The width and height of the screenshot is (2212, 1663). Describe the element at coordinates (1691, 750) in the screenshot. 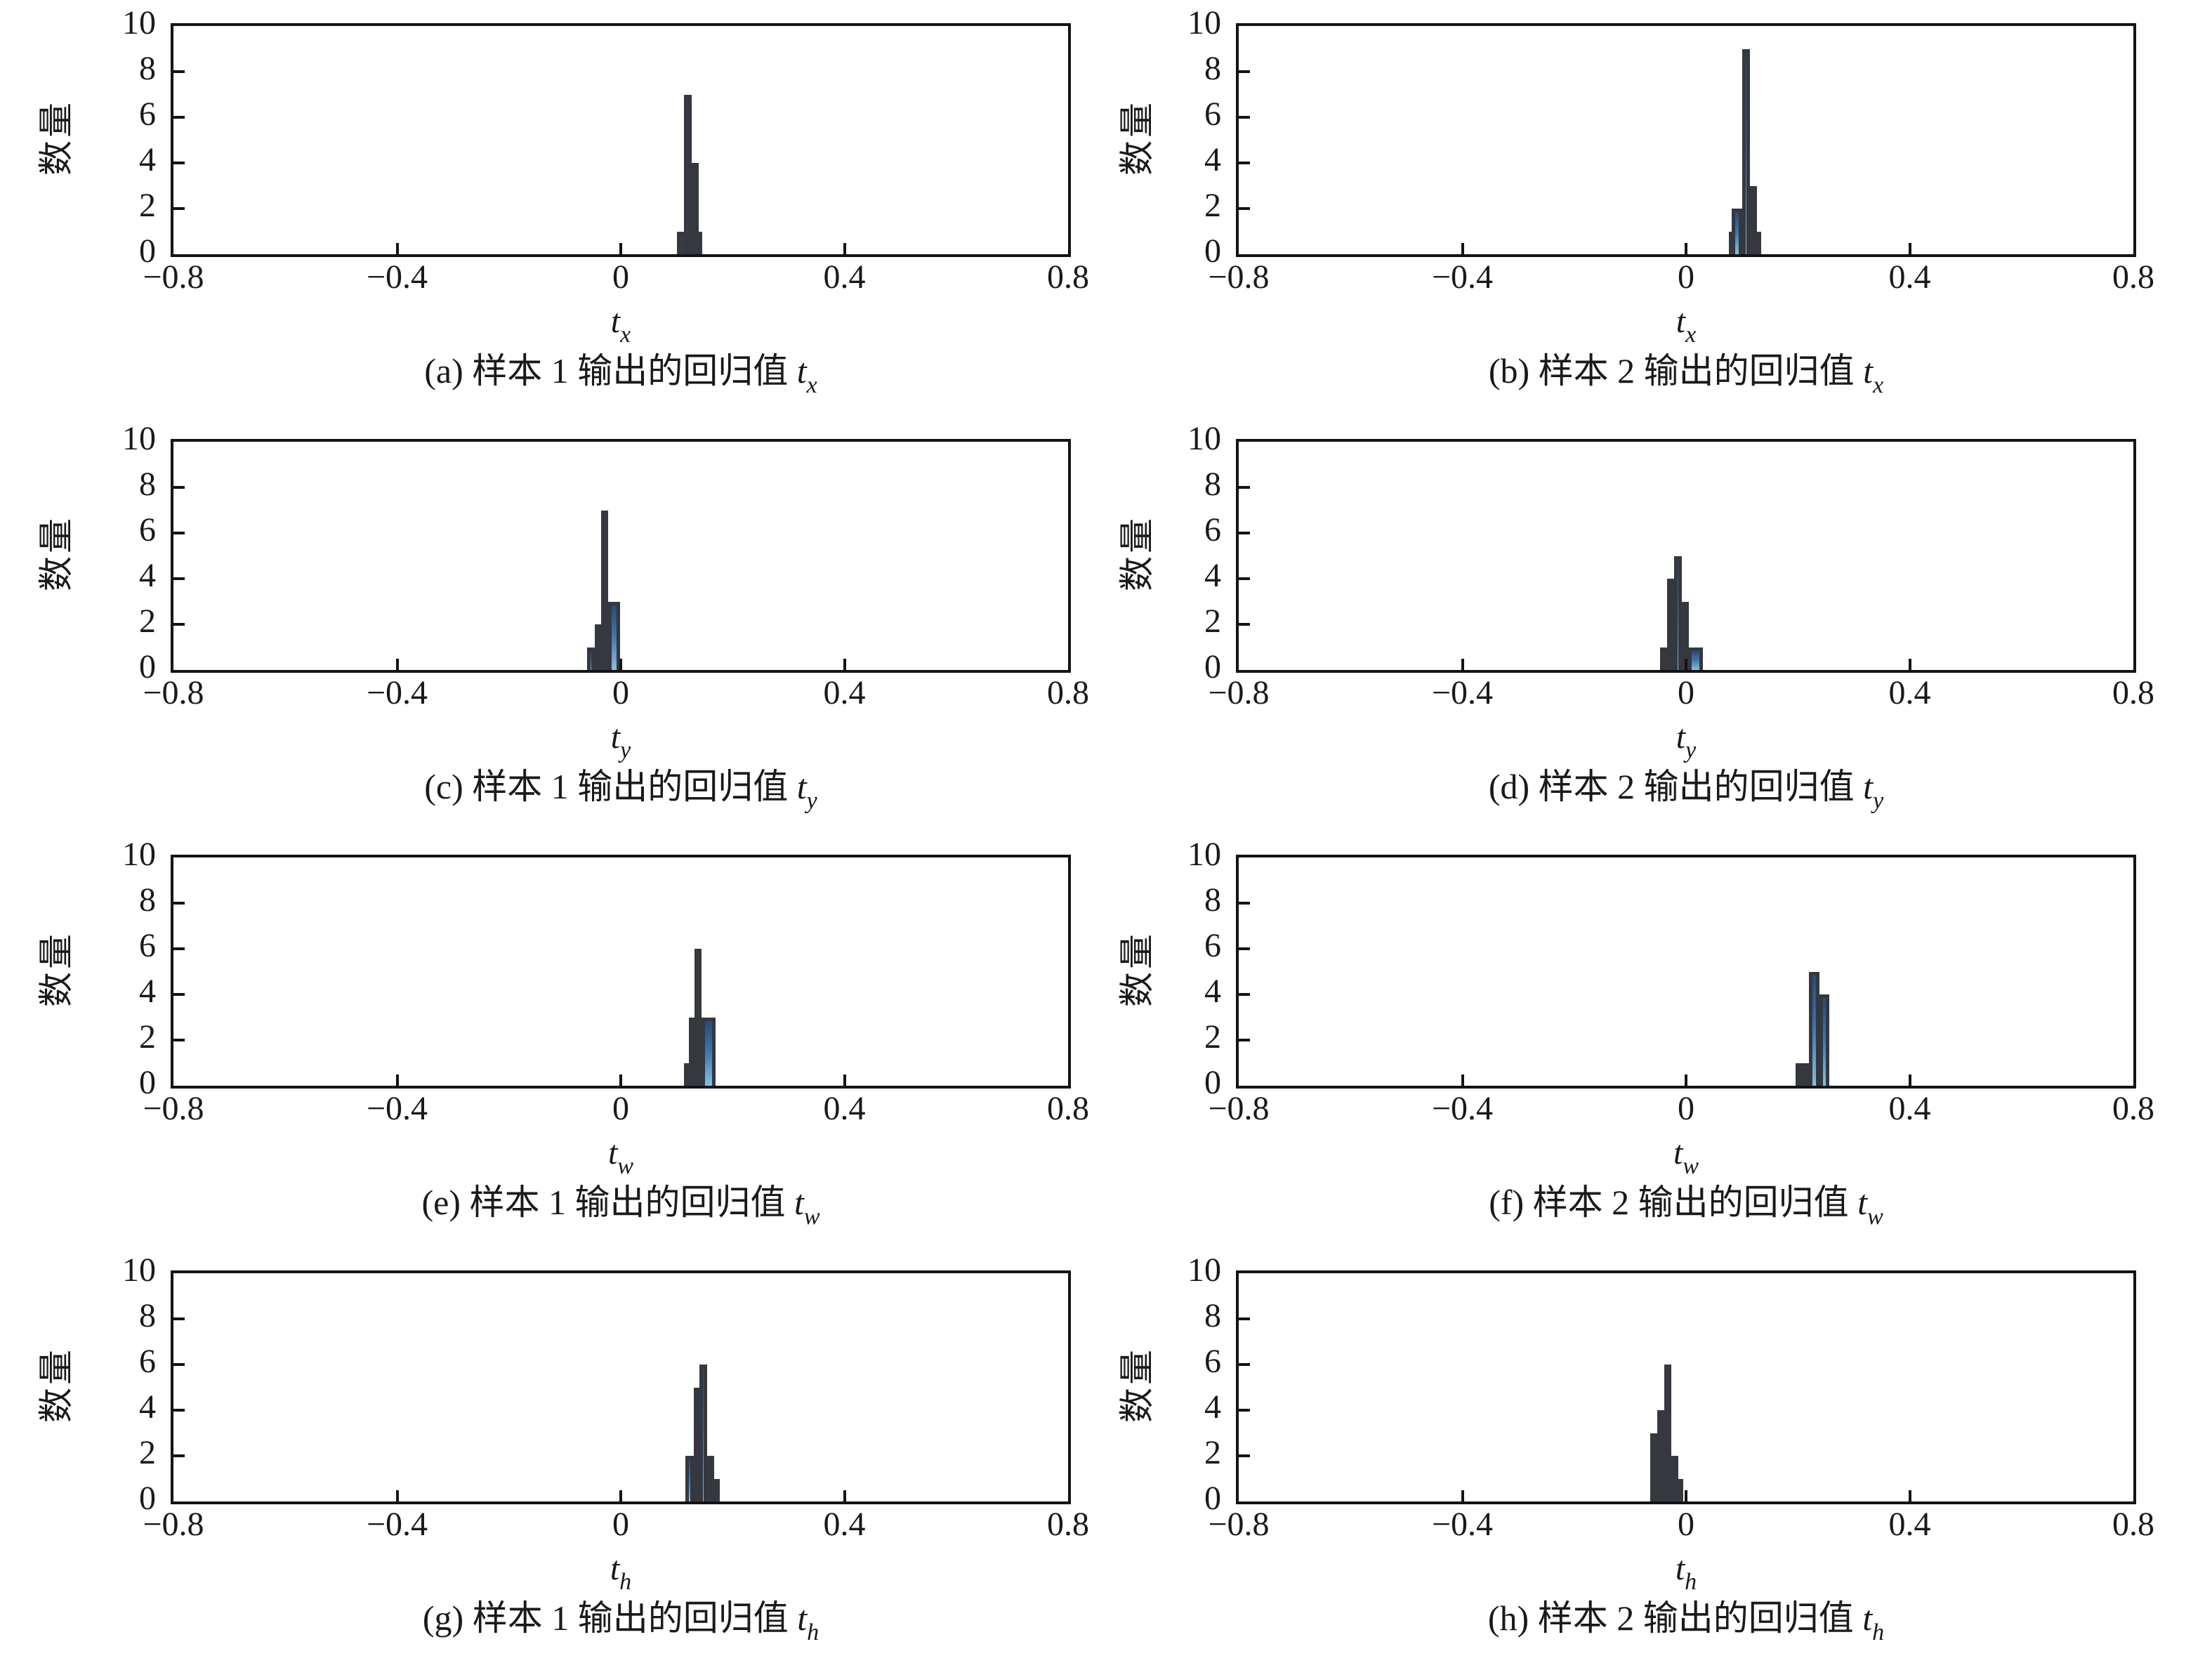

I see `x-axis-label-subscript: y` at that location.